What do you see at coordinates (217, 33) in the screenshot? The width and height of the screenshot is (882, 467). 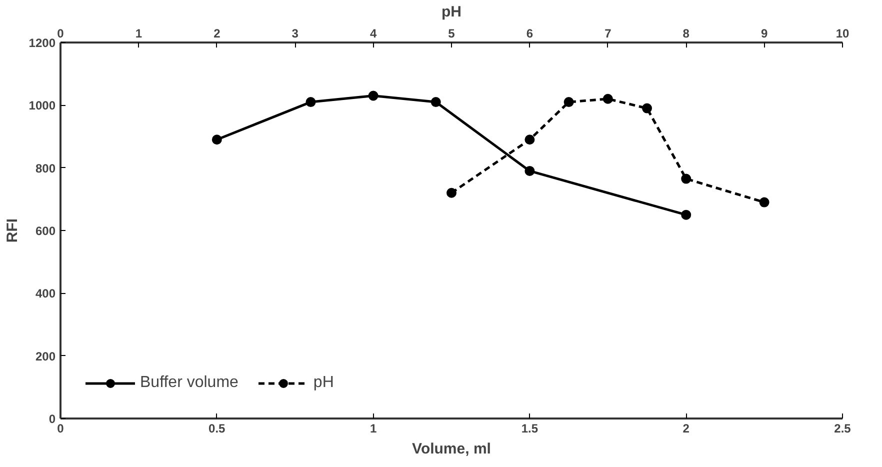 I see `x2-tick-label: 2` at bounding box center [217, 33].